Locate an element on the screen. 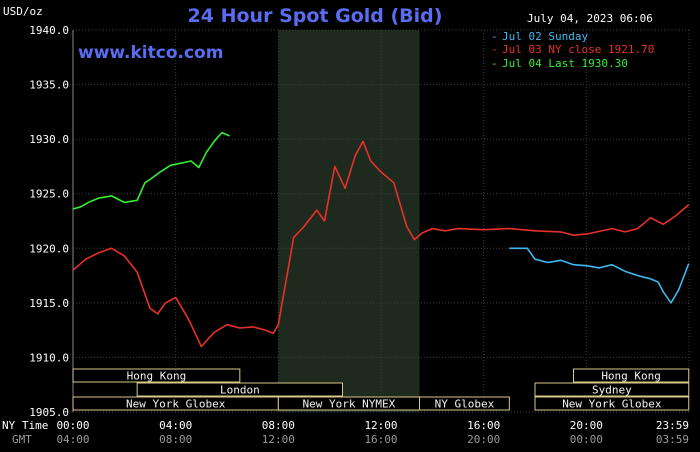 The width and height of the screenshot is (700, 452). y-tick-label: 1910.0 is located at coordinates (49, 357).